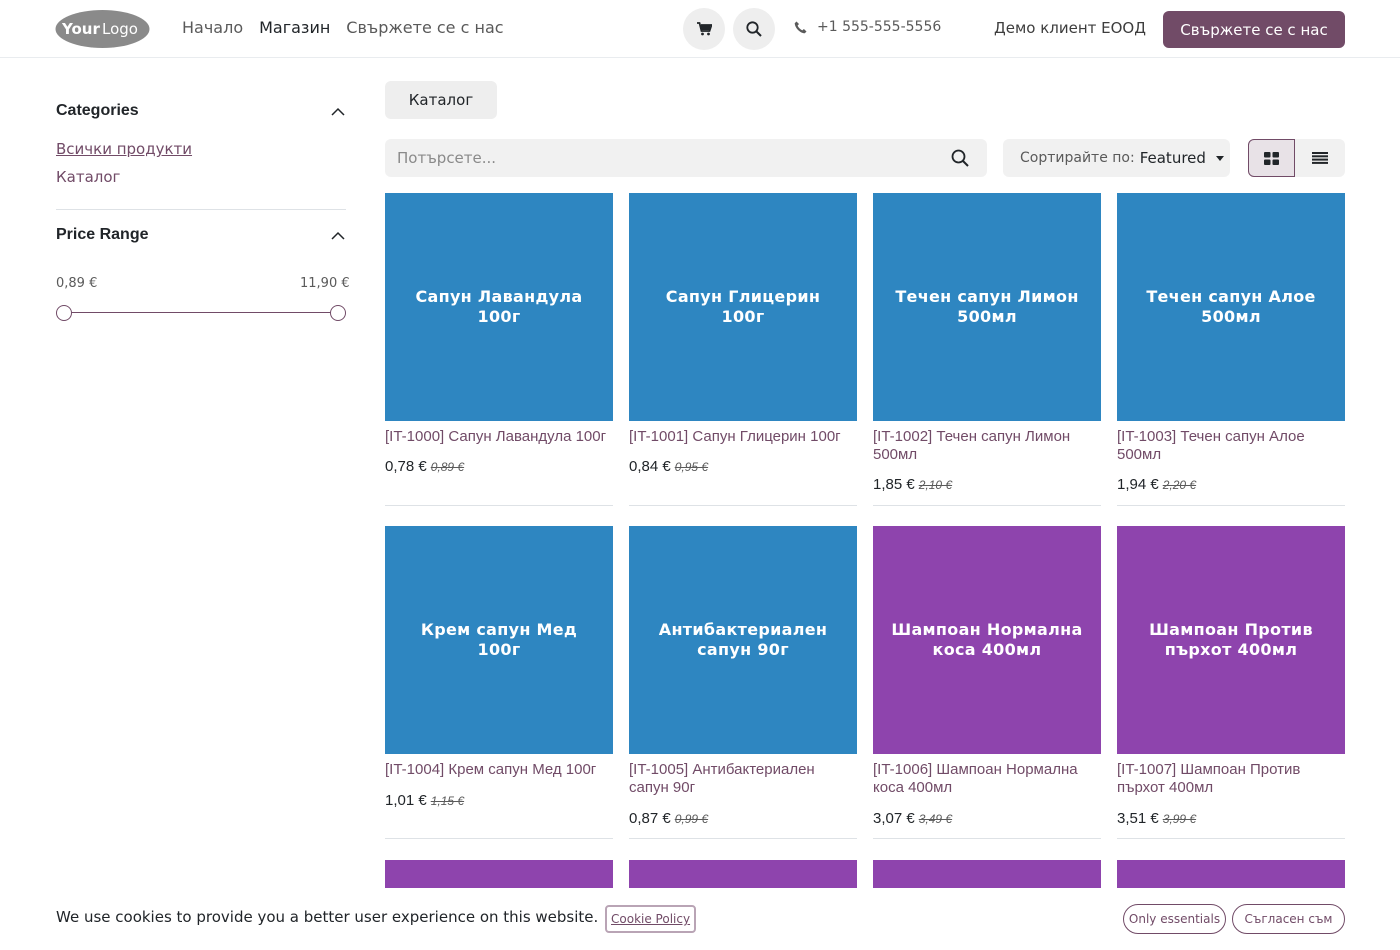  Describe the element at coordinates (665, 158) in the screenshot. I see `search-input` at that location.